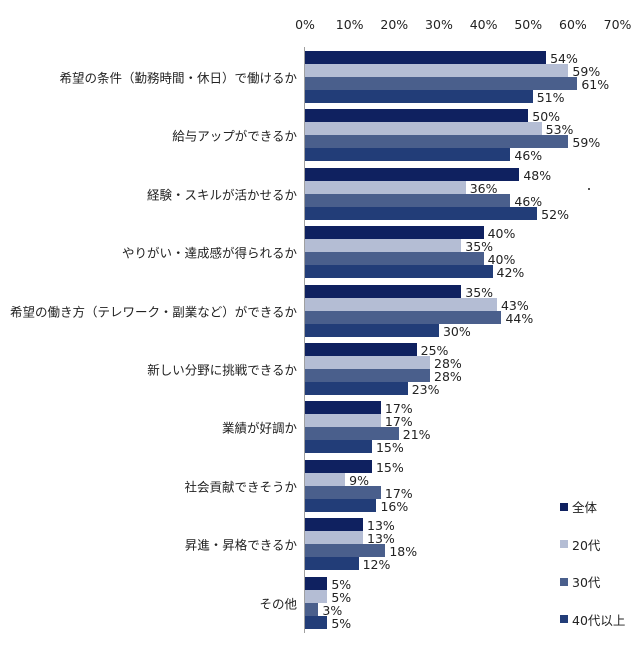 The height and width of the screenshot is (651, 640). Describe the element at coordinates (546, 117) in the screenshot. I see `value-label: 50%` at that location.